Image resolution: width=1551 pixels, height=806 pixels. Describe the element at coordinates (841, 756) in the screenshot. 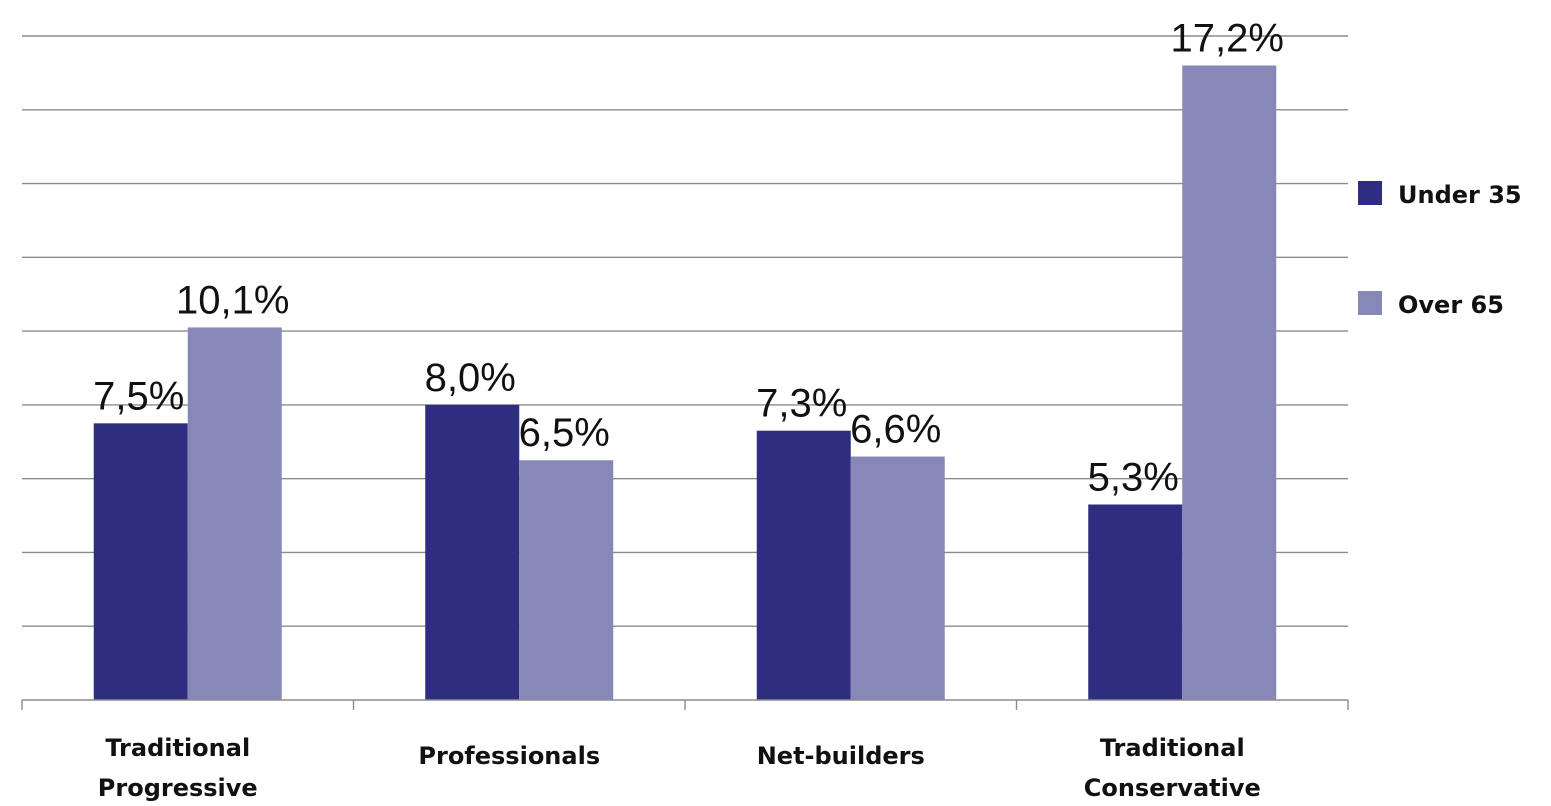

I see `category-label: Net-builders` at that location.